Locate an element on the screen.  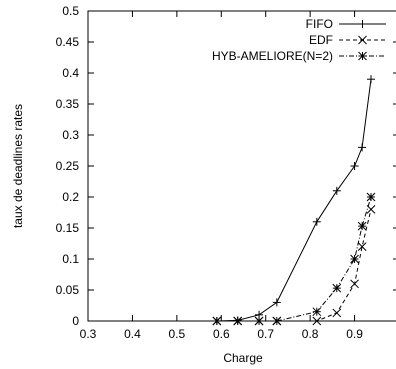
y-tick-label: 0.3 is located at coordinates (70, 135).